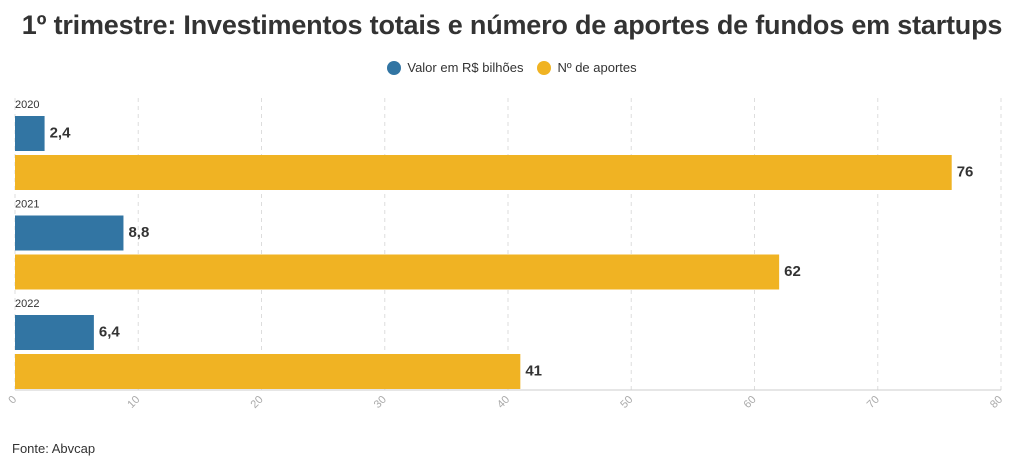 This screenshot has height=469, width=1024. What do you see at coordinates (394, 67) in the screenshot?
I see `legend-swatch-valor` at bounding box center [394, 67].